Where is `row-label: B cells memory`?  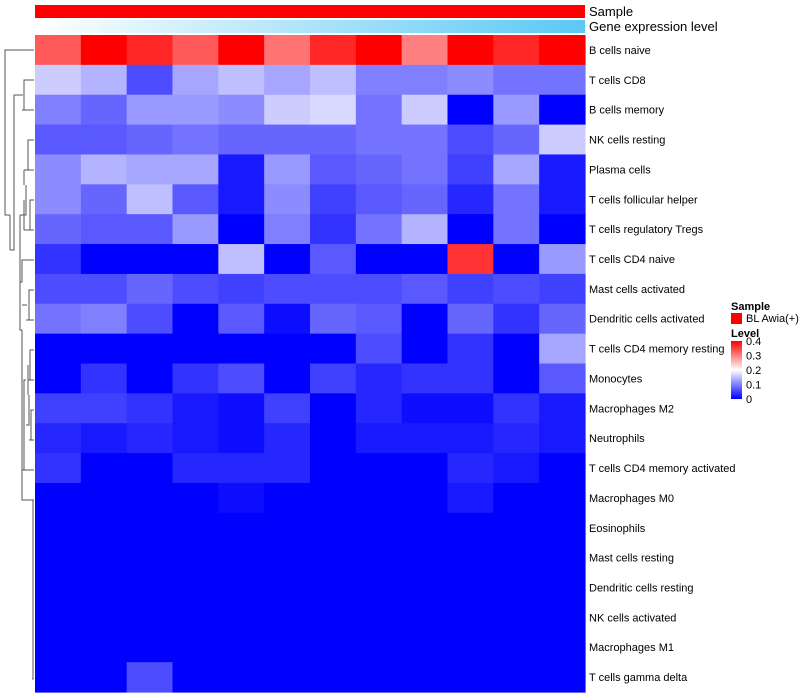 row-label: B cells memory is located at coordinates (627, 111).